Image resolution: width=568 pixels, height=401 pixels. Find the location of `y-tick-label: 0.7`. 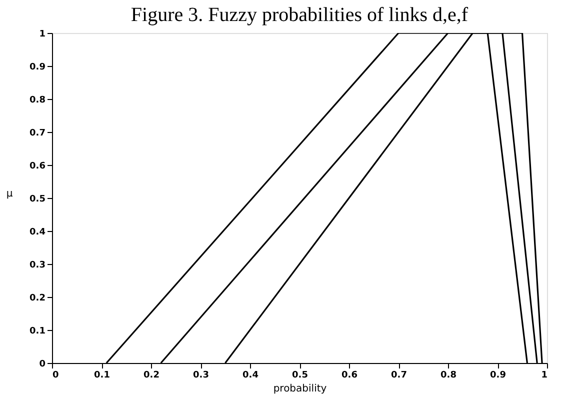

y-tick-label: 0.7 is located at coordinates (38, 133).